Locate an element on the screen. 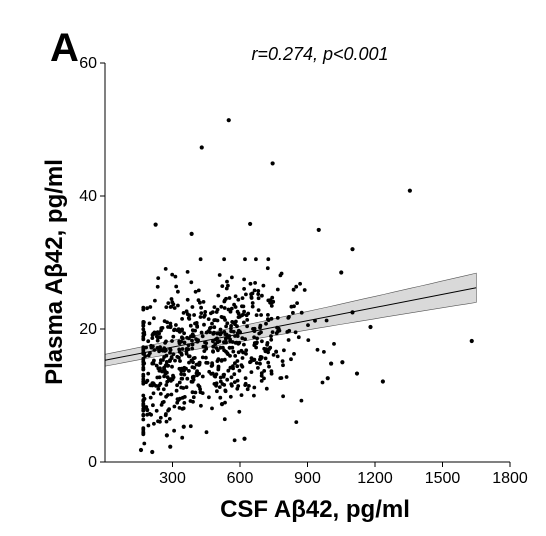  y-tick-label: 0 is located at coordinates (92, 462).